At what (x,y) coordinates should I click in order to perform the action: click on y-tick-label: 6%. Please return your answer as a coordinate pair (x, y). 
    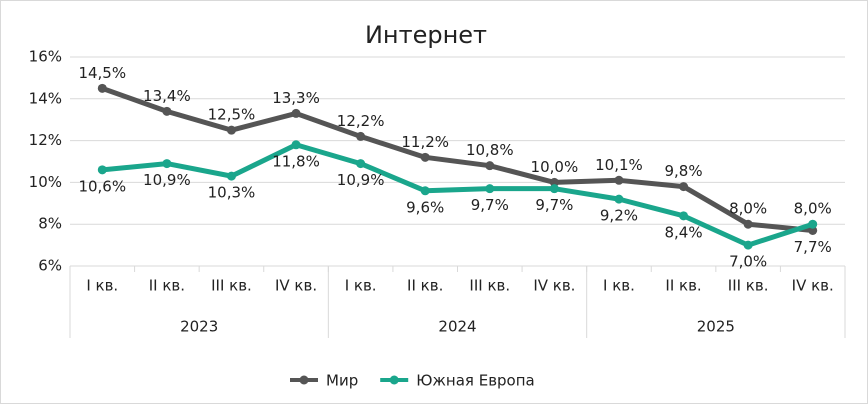
    Looking at the image, I should click on (50, 266).